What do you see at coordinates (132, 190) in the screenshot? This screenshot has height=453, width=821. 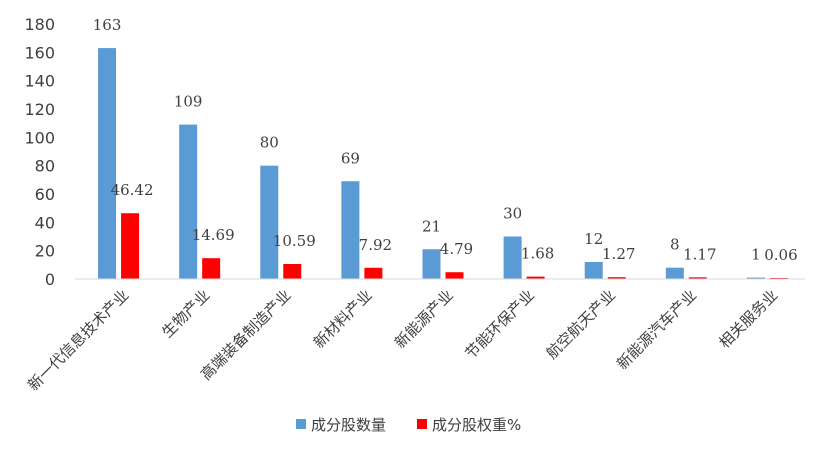 I see `weight-data-label: 46.42` at bounding box center [132, 190].